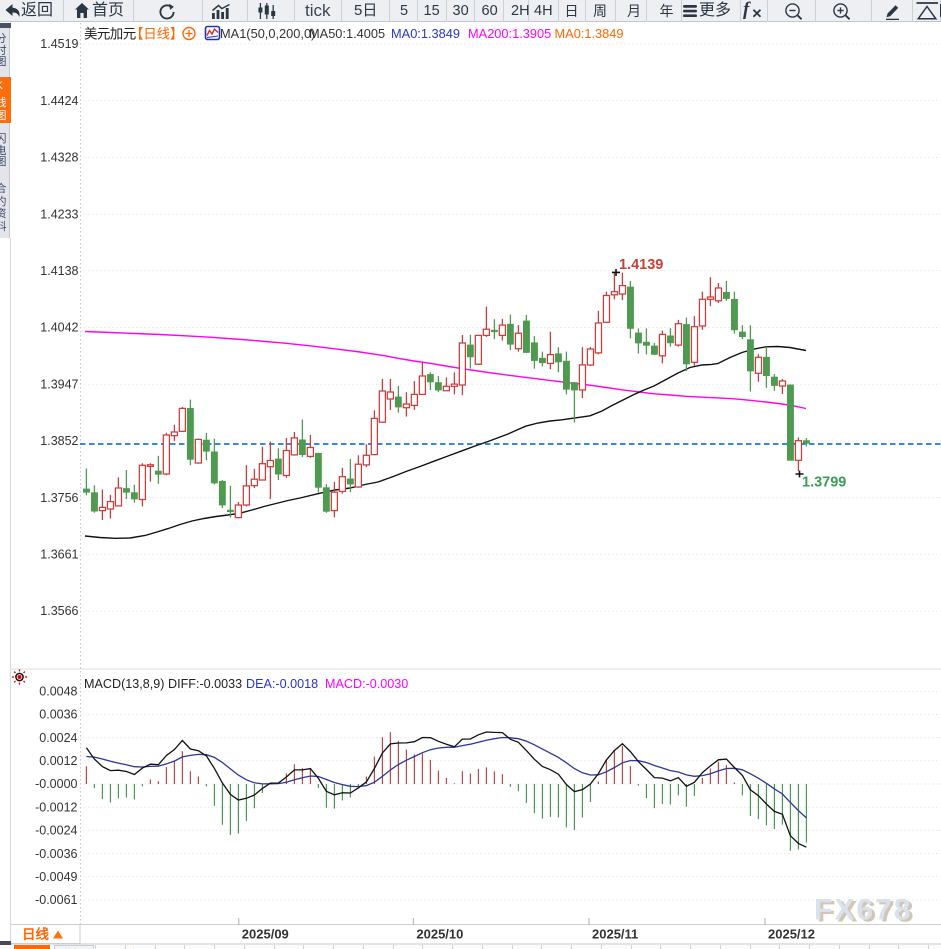 This screenshot has height=949, width=941. I want to click on svg-text: 【日线】, so click(156, 34).